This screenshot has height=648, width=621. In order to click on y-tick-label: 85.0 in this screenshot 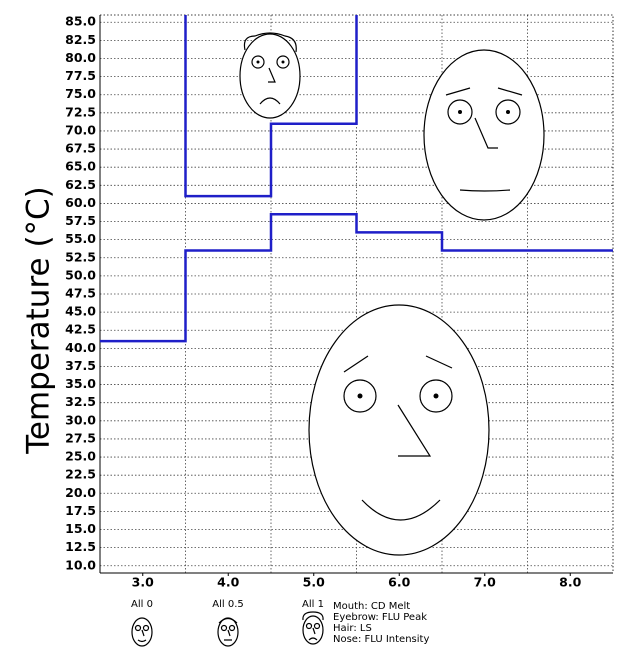, I will do `click(80, 21)`.